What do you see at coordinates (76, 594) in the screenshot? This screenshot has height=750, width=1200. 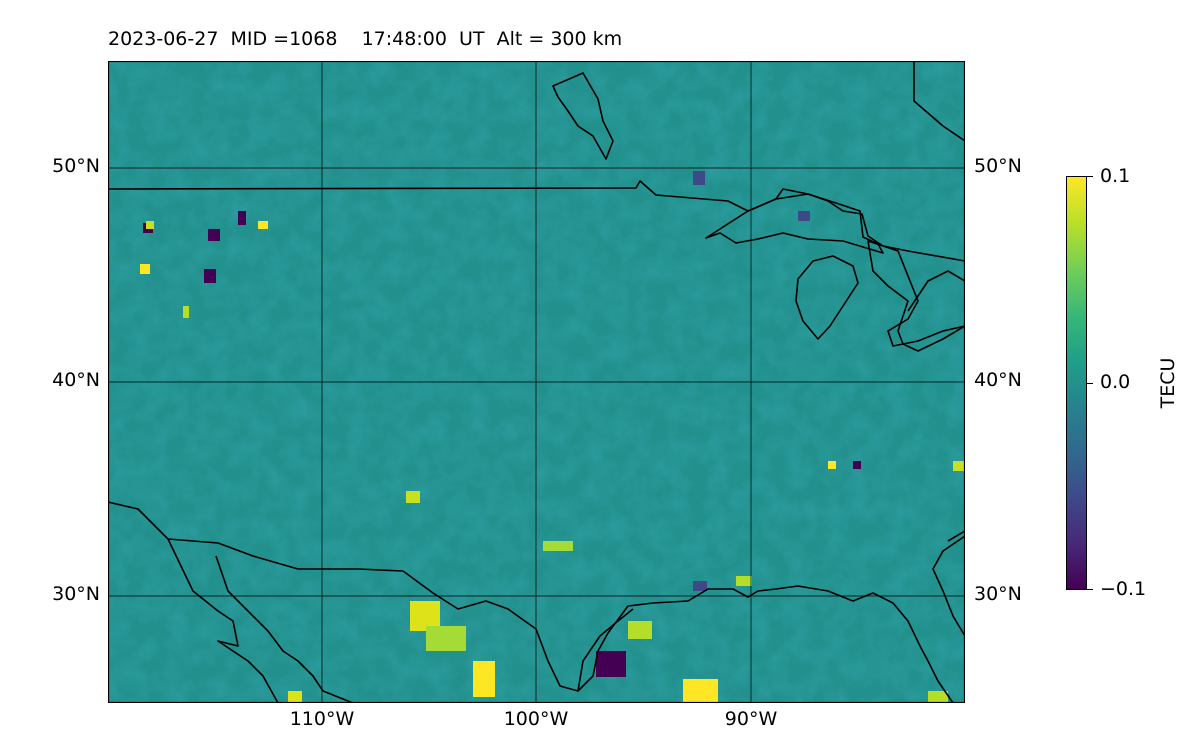 I see `lat-label-left-30: 30°N` at bounding box center [76, 594].